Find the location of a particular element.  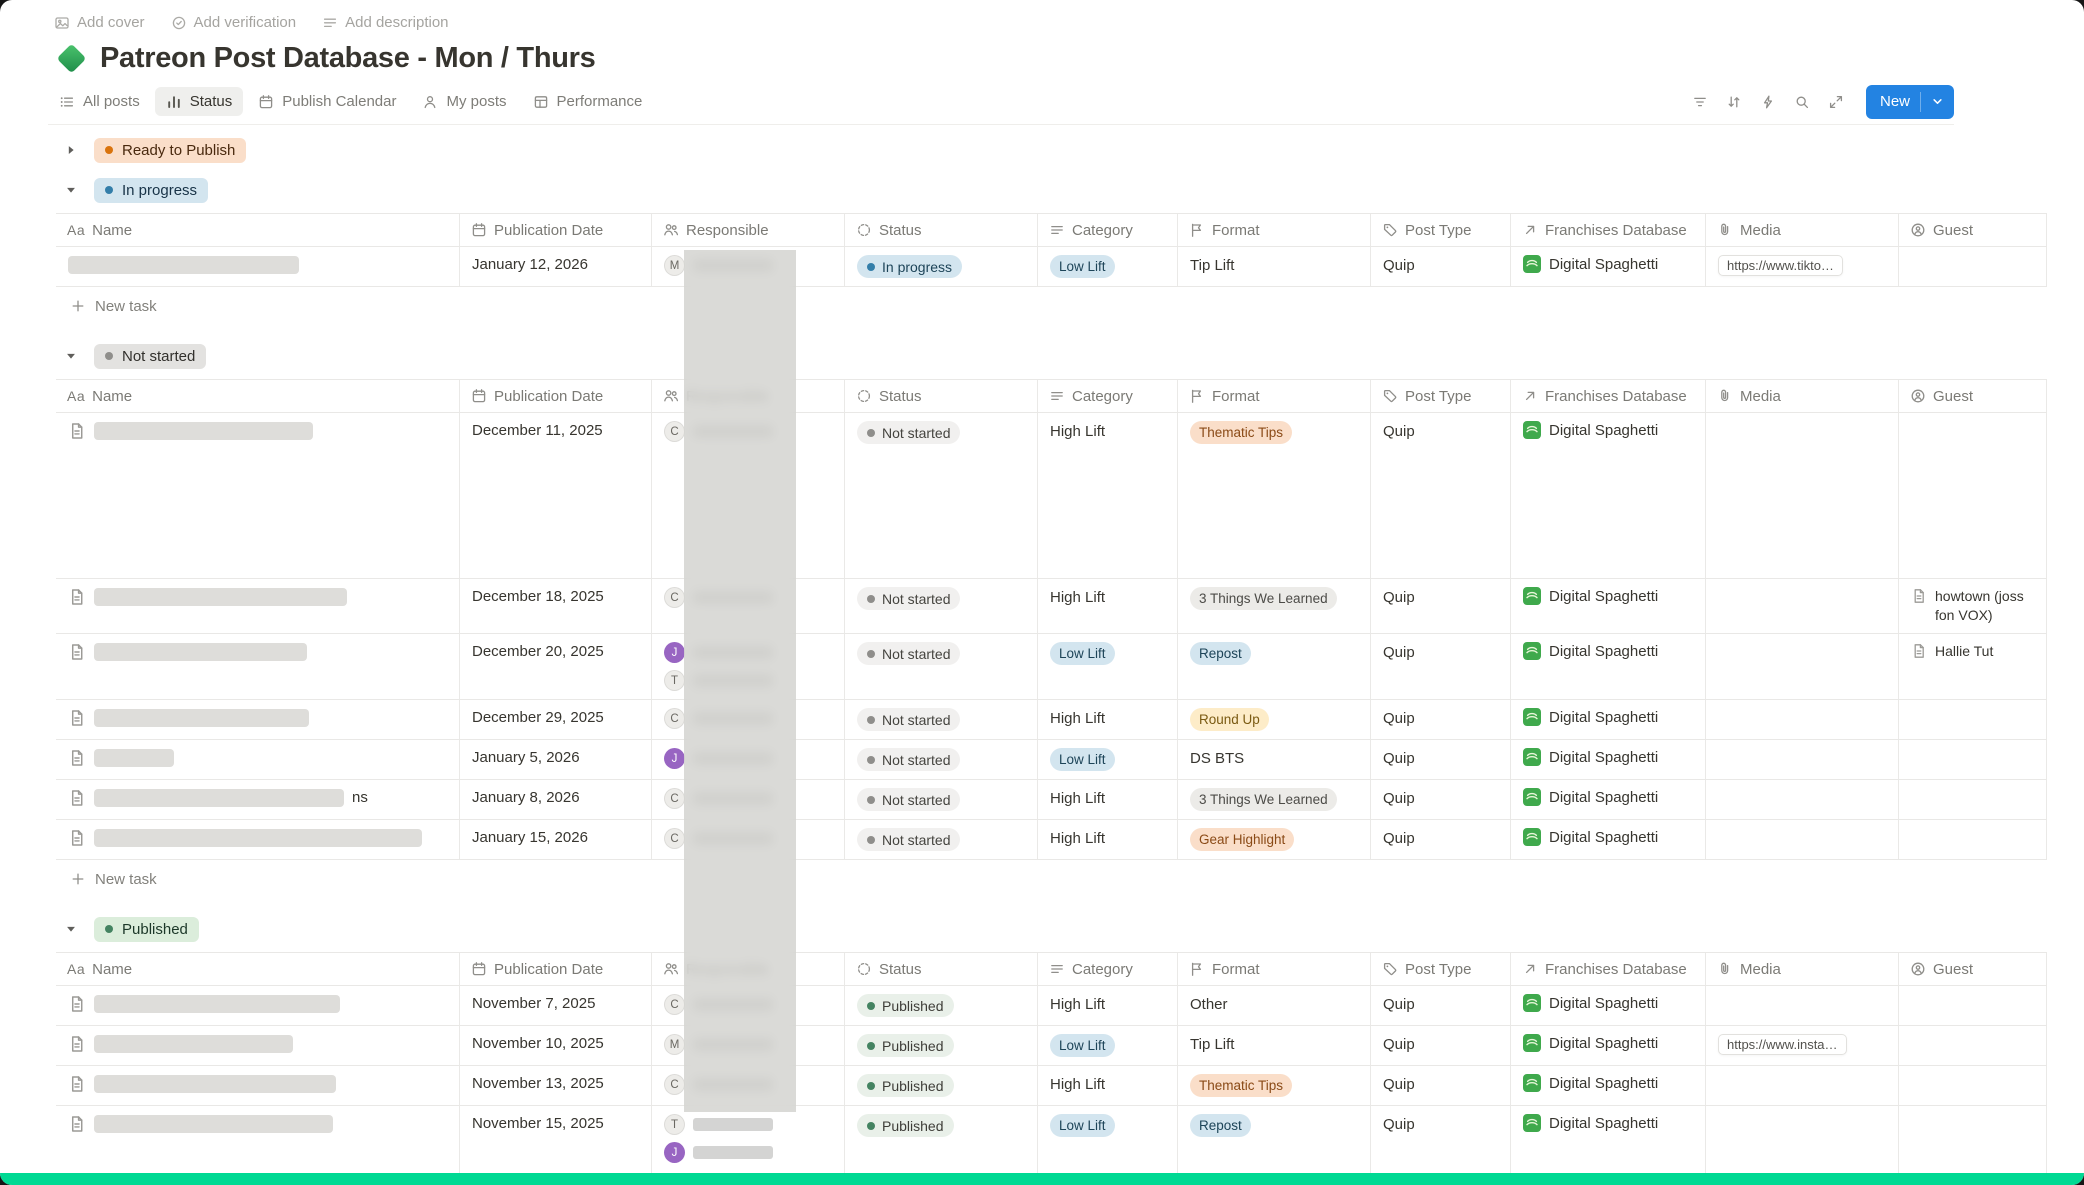

status-value: In progress is located at coordinates (910, 266).